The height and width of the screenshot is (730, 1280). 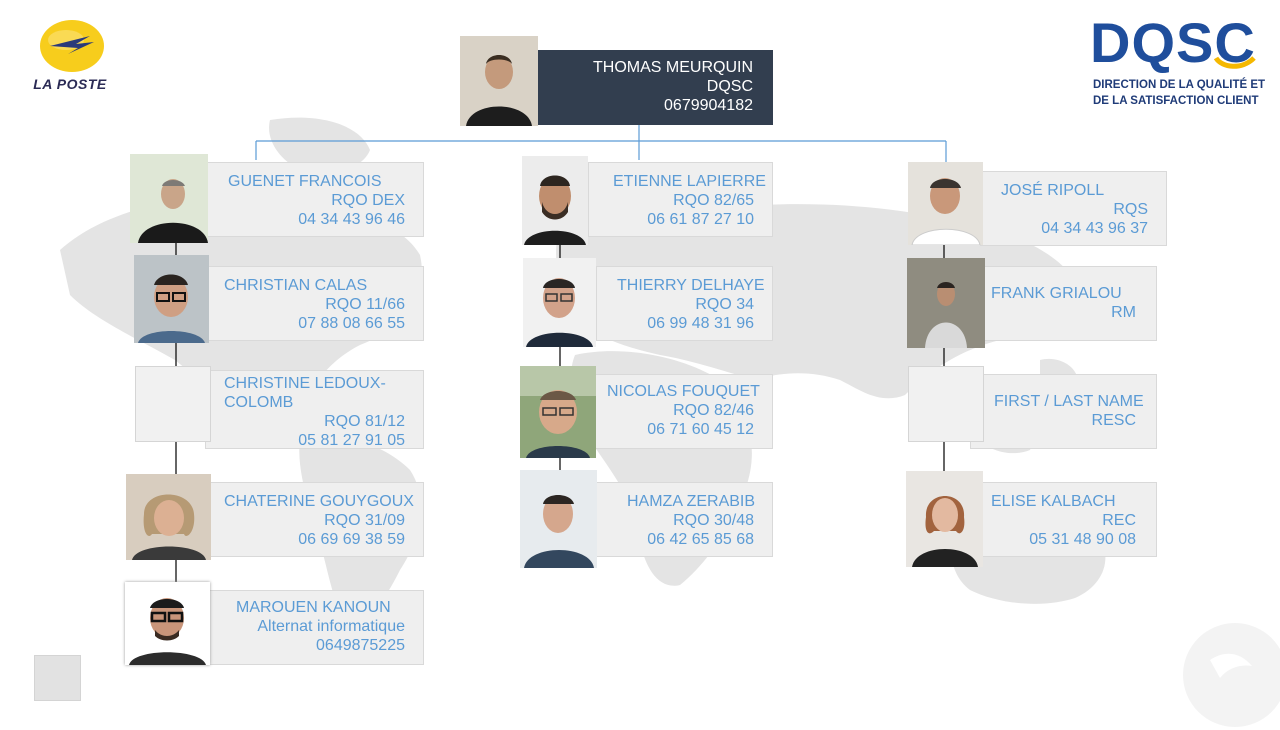 What do you see at coordinates (1231, 675) in the screenshot?
I see `watermark-icon` at bounding box center [1231, 675].